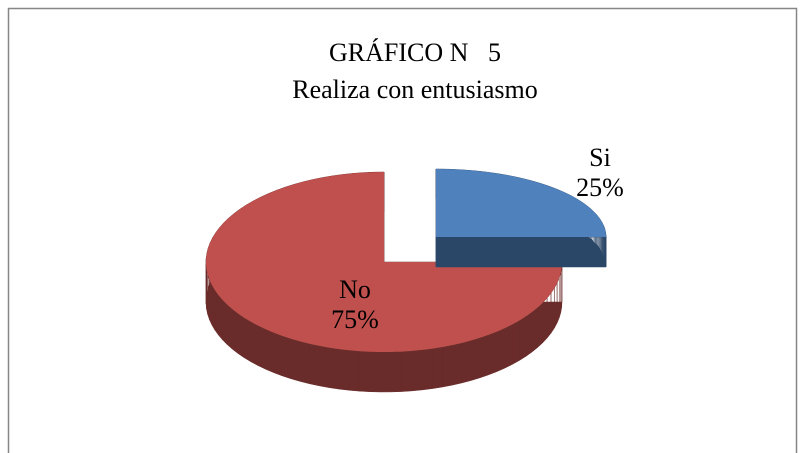 The height and width of the screenshot is (453, 805). I want to click on slice-value-label: 75%, so click(355, 319).